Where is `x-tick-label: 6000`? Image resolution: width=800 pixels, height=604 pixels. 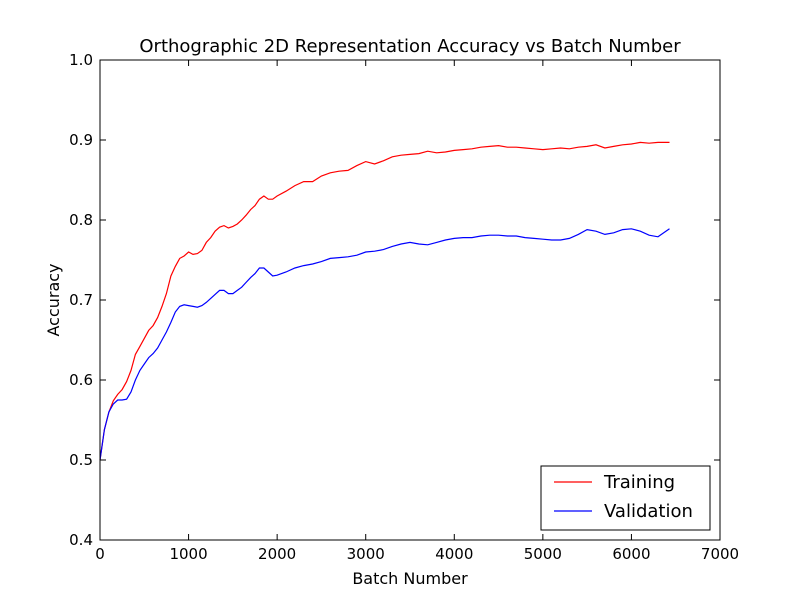
x-tick-label: 6000 is located at coordinates (631, 554).